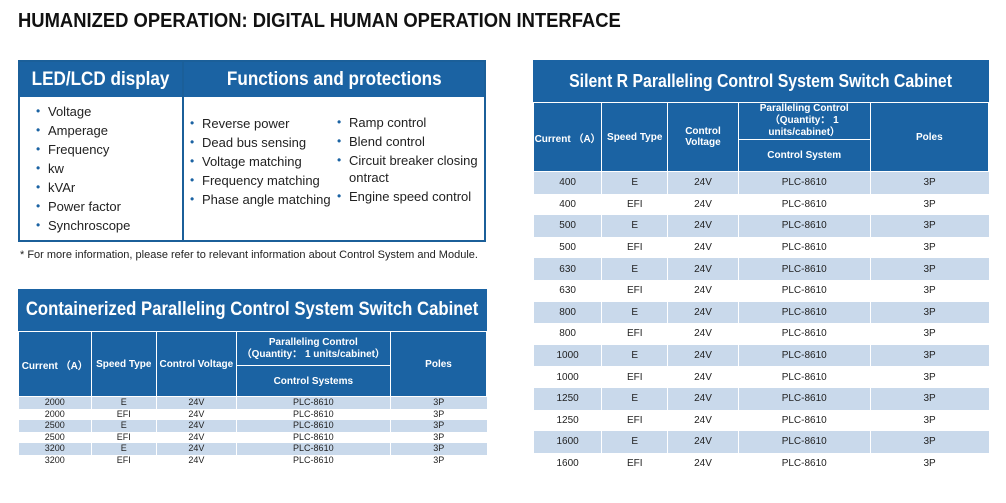 The height and width of the screenshot is (503, 1006). What do you see at coordinates (410, 141) in the screenshot?
I see `feature-item: Blend control` at bounding box center [410, 141].